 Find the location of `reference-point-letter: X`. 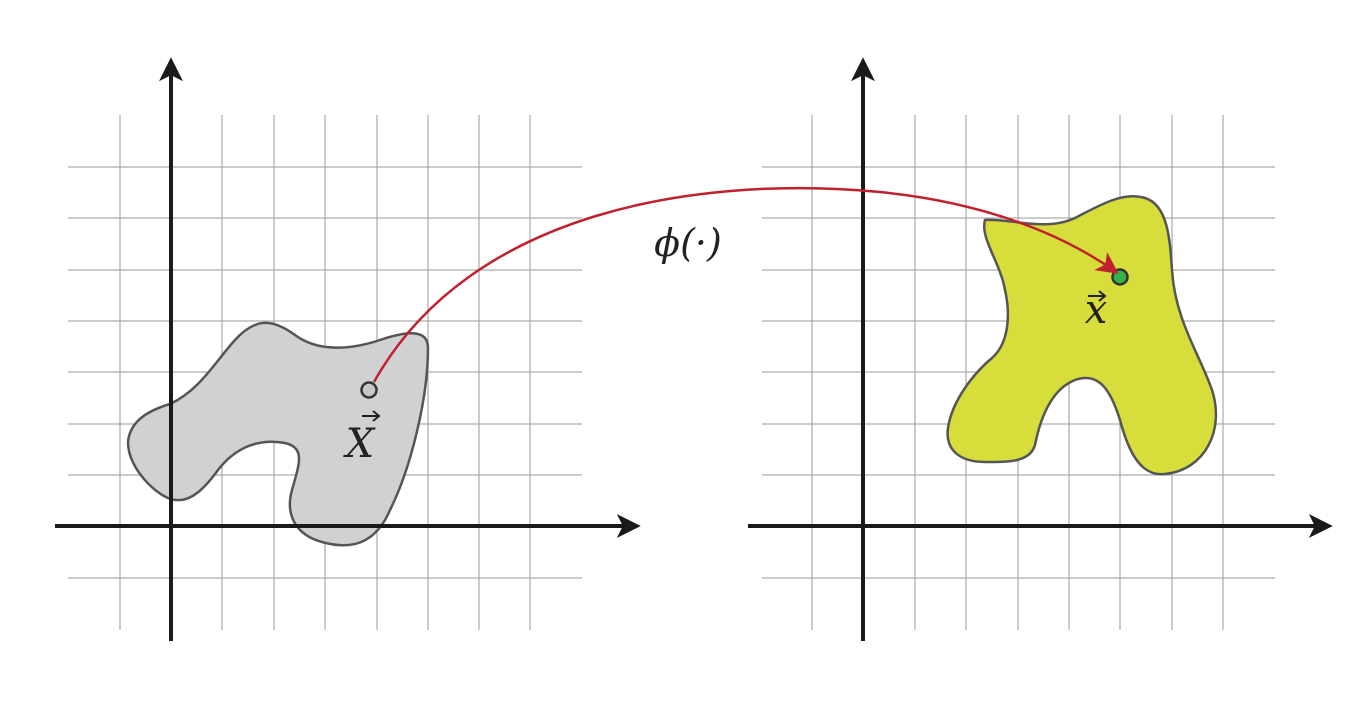

reference-point-letter: X is located at coordinates (359, 444).